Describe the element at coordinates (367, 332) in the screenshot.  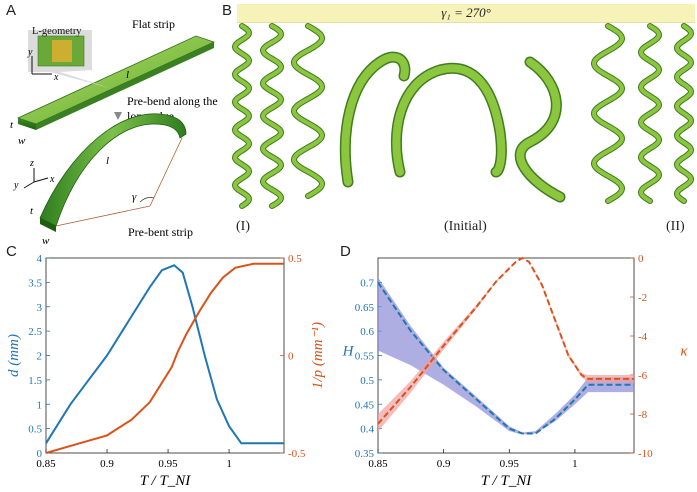
I see `y-left-tick-label: 0.6` at that location.